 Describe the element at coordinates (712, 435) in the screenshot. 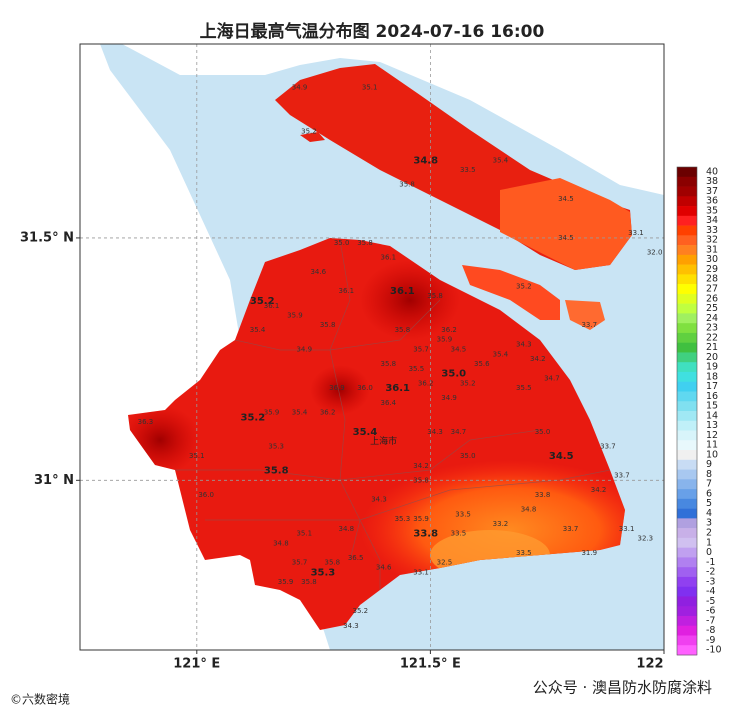

I see `colorbar-label: 12` at that location.